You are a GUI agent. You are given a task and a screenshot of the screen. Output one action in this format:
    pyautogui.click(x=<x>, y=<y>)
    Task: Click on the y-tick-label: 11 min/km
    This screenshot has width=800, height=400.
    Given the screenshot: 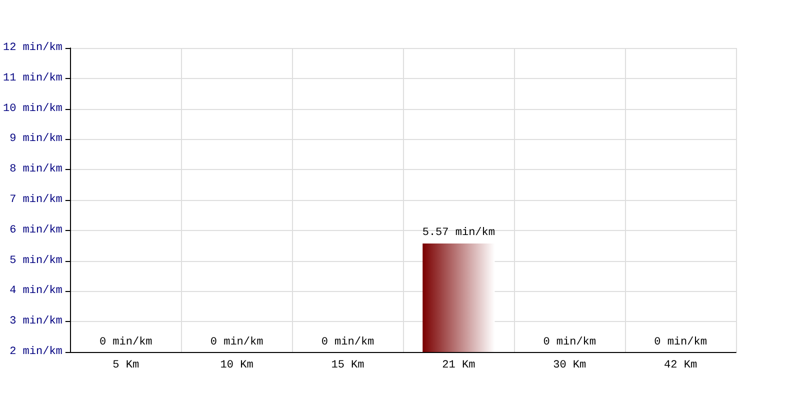 What is the action you would take?
    pyautogui.click(x=32, y=78)
    